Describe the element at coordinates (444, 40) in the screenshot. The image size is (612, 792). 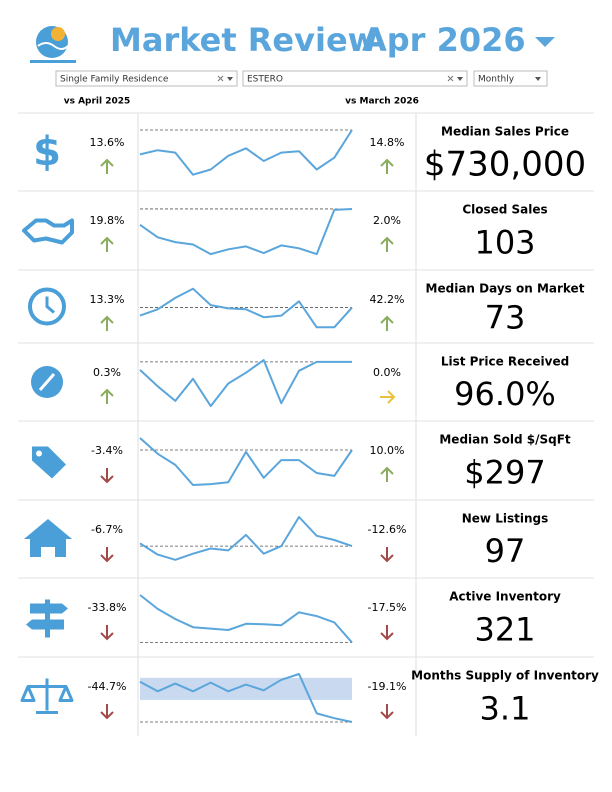
I see `period: Apr 2026` at that location.